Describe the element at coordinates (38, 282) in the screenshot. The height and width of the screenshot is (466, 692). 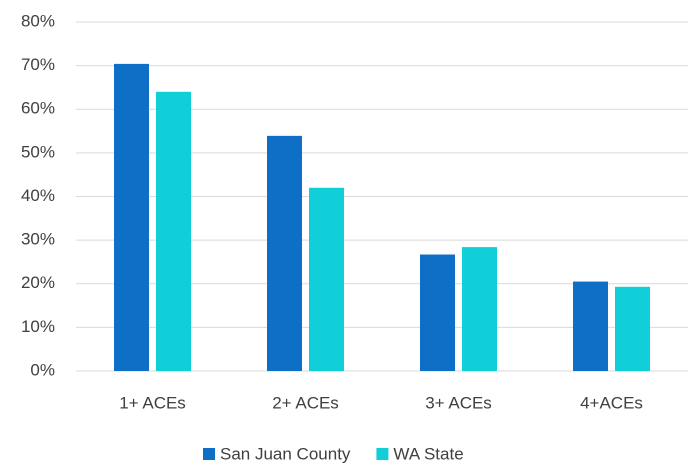
I see `y-tick-label: 20%` at that location.